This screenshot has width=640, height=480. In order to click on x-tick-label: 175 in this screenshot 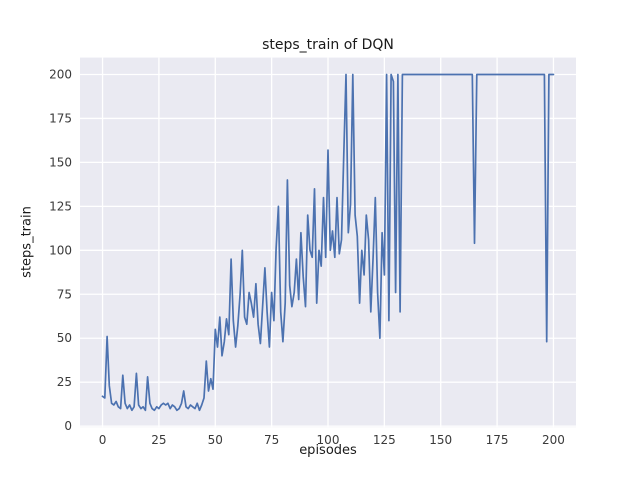, I will do `click(497, 440)`.